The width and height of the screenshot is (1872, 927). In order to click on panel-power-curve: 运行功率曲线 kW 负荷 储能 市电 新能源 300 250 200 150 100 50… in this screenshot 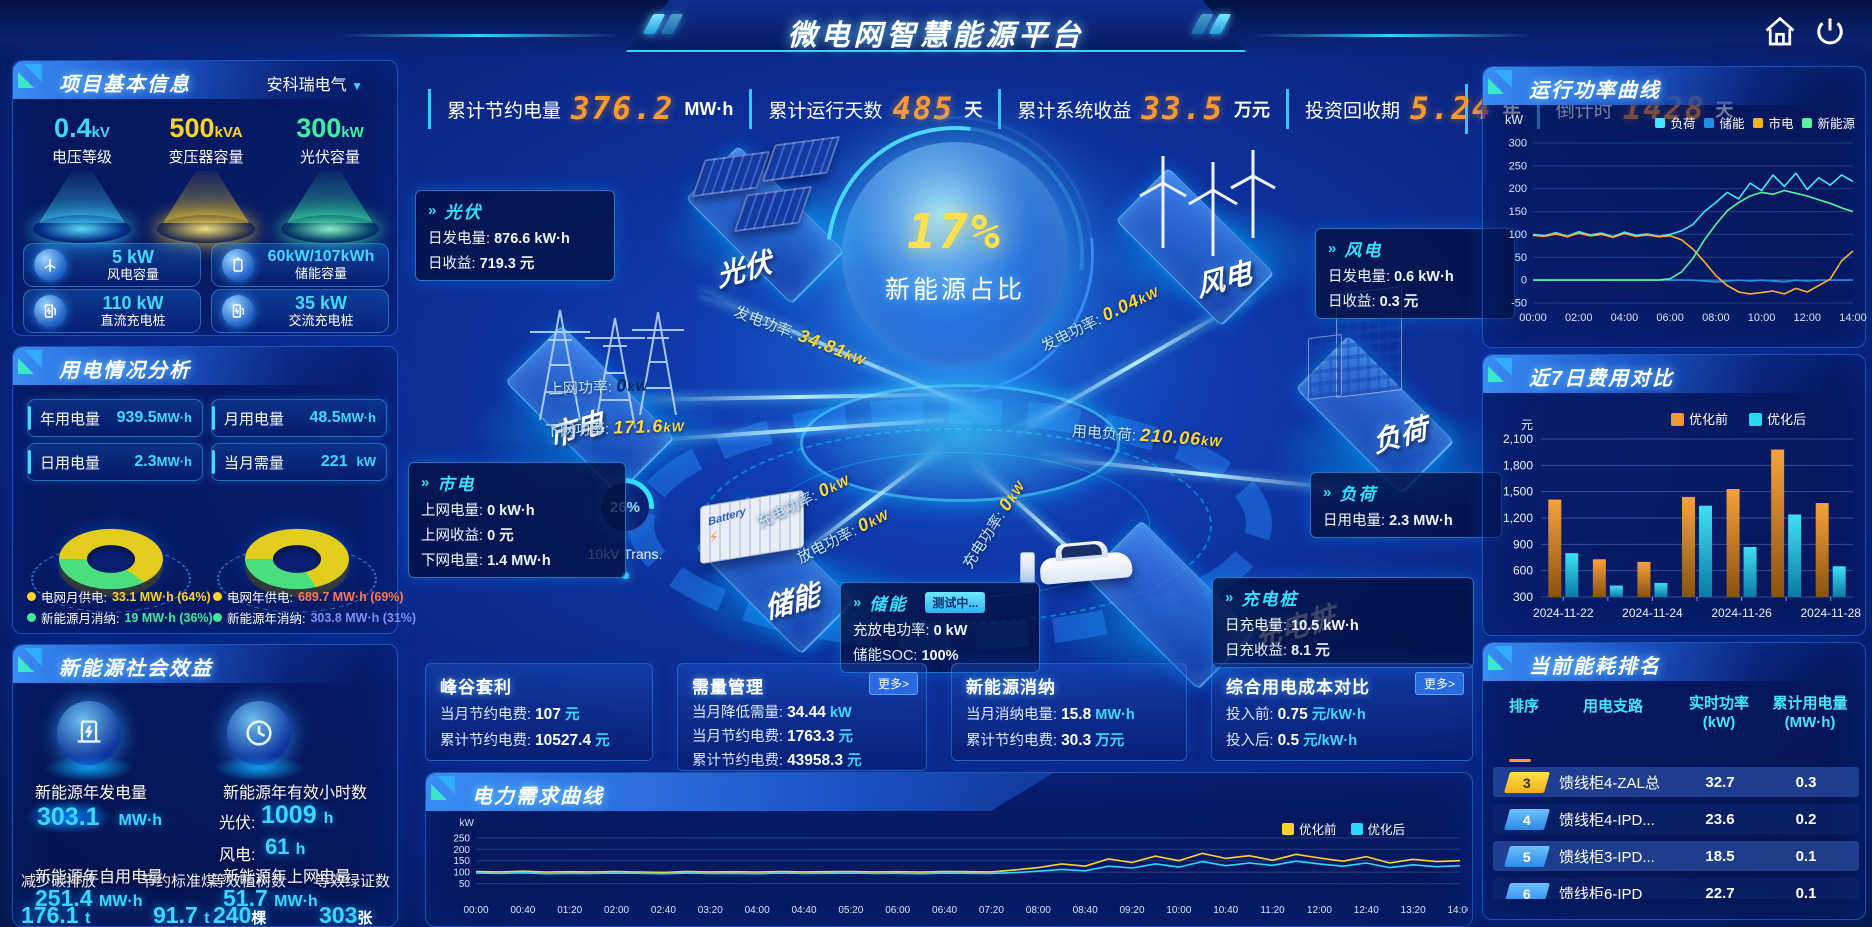, I will do `click(1674, 207)`.